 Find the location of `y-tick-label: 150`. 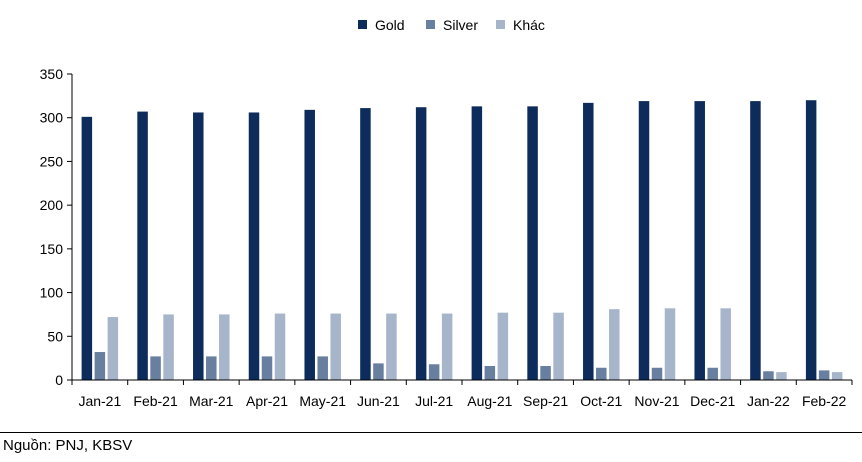

y-tick-label: 150 is located at coordinates (52, 249).